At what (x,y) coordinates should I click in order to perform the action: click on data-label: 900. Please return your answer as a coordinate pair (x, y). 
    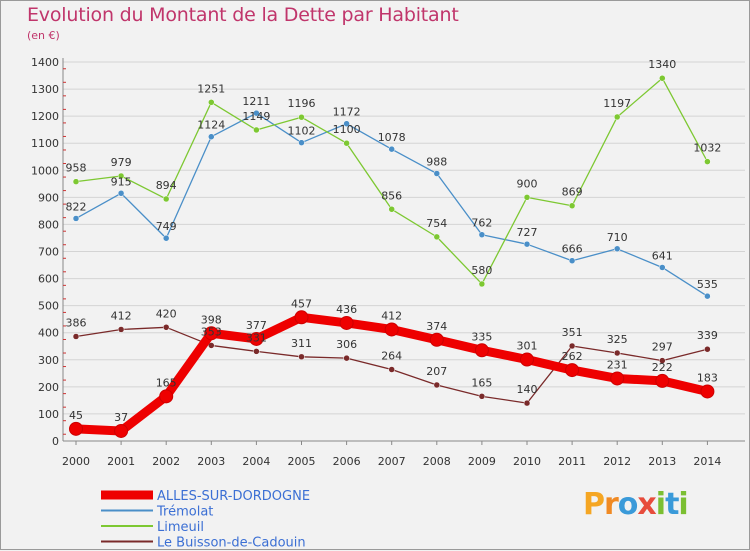
    Looking at the image, I should click on (527, 183).